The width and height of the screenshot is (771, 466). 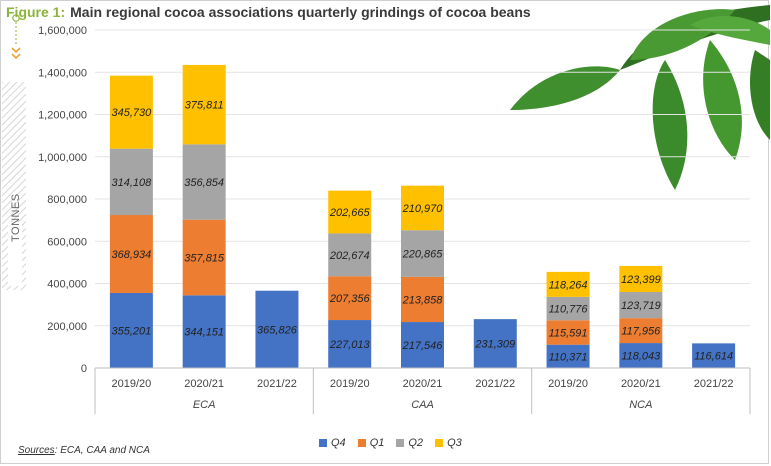 I want to click on group-label: ECA, so click(x=204, y=405).